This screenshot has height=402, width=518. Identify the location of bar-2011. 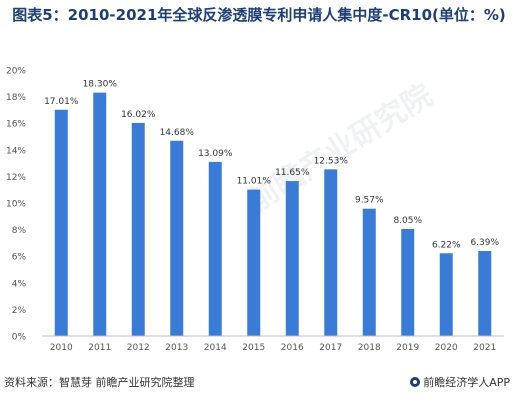
(100, 214).